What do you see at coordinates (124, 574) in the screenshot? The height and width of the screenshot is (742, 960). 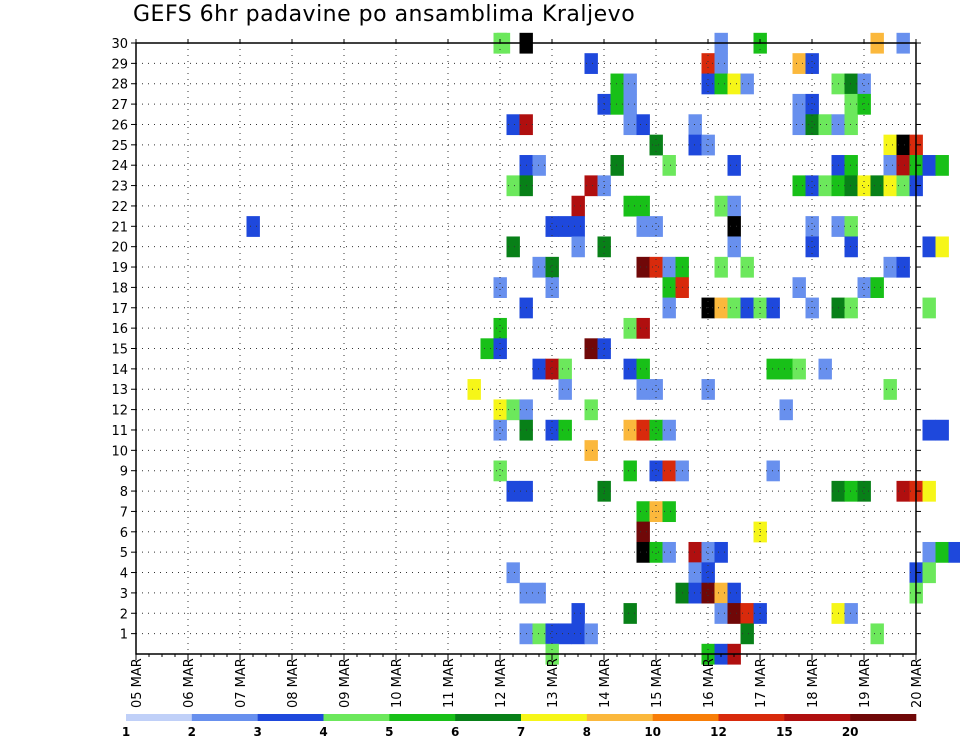 I see `y-tick-label: 4` at bounding box center [124, 574].